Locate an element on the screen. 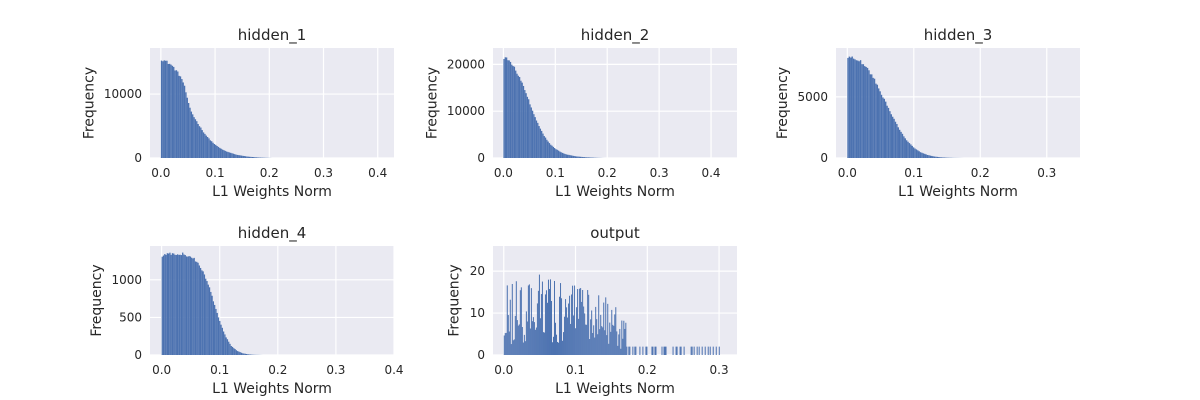 This screenshot has width=1200, height=400. y-tick-label: 500 is located at coordinates (130, 317).